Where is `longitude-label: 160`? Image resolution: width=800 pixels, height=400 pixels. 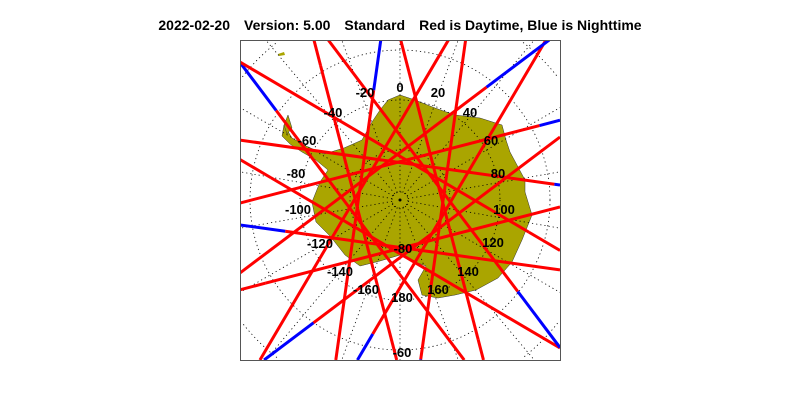
longitude-label: 160 is located at coordinates (438, 289).